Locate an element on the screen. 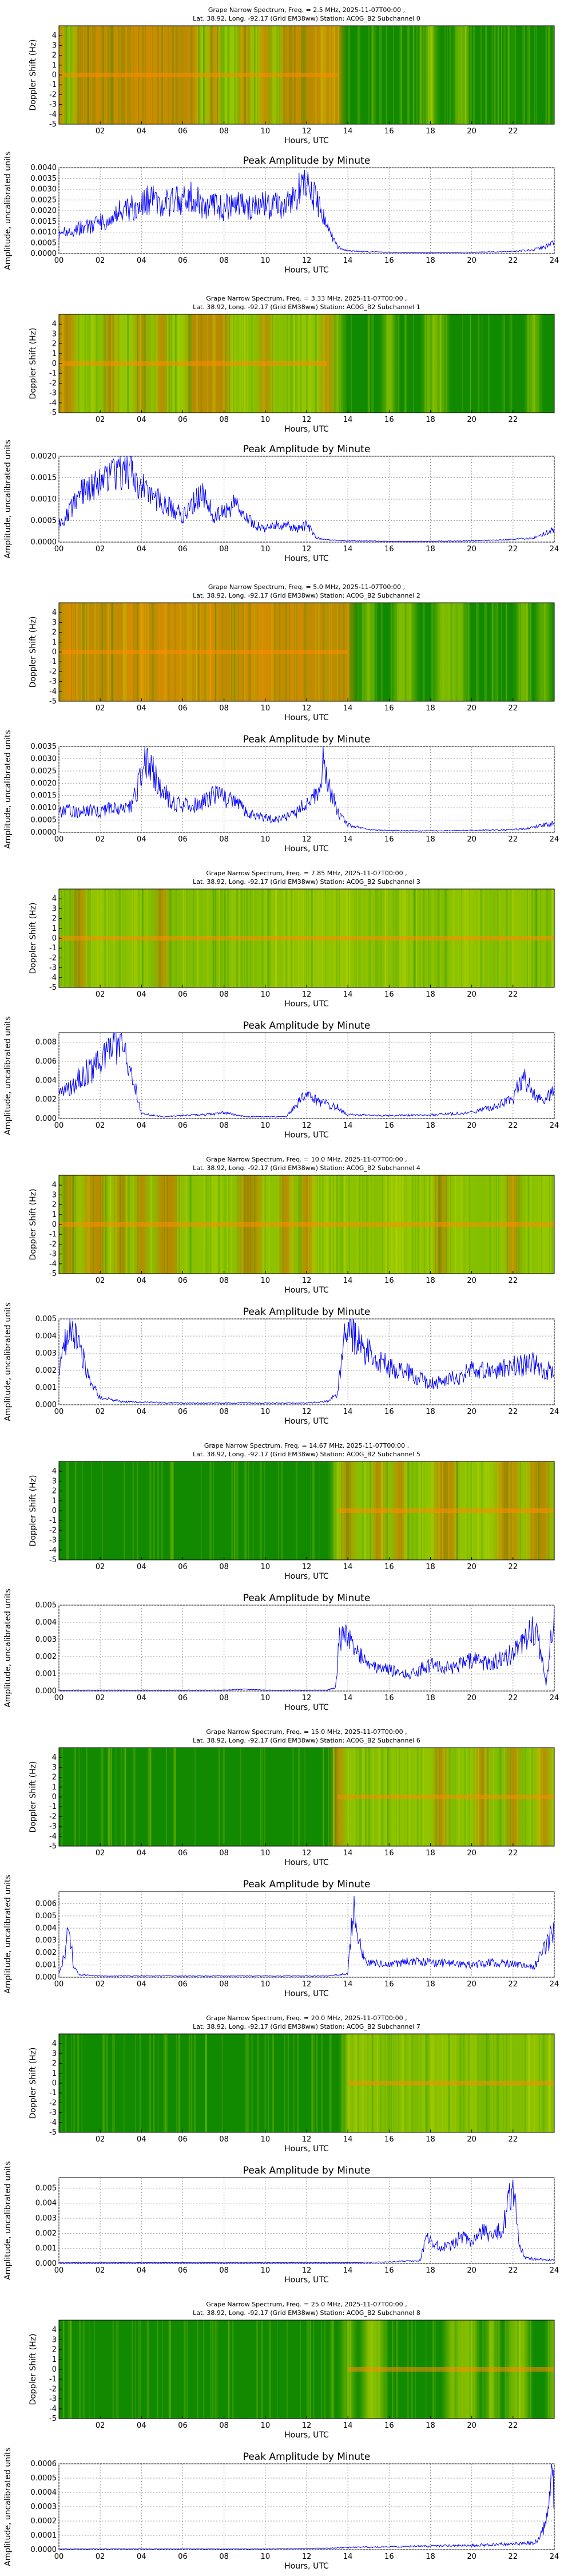  y-tick-label: 0.001 is located at coordinates (46, 1388).